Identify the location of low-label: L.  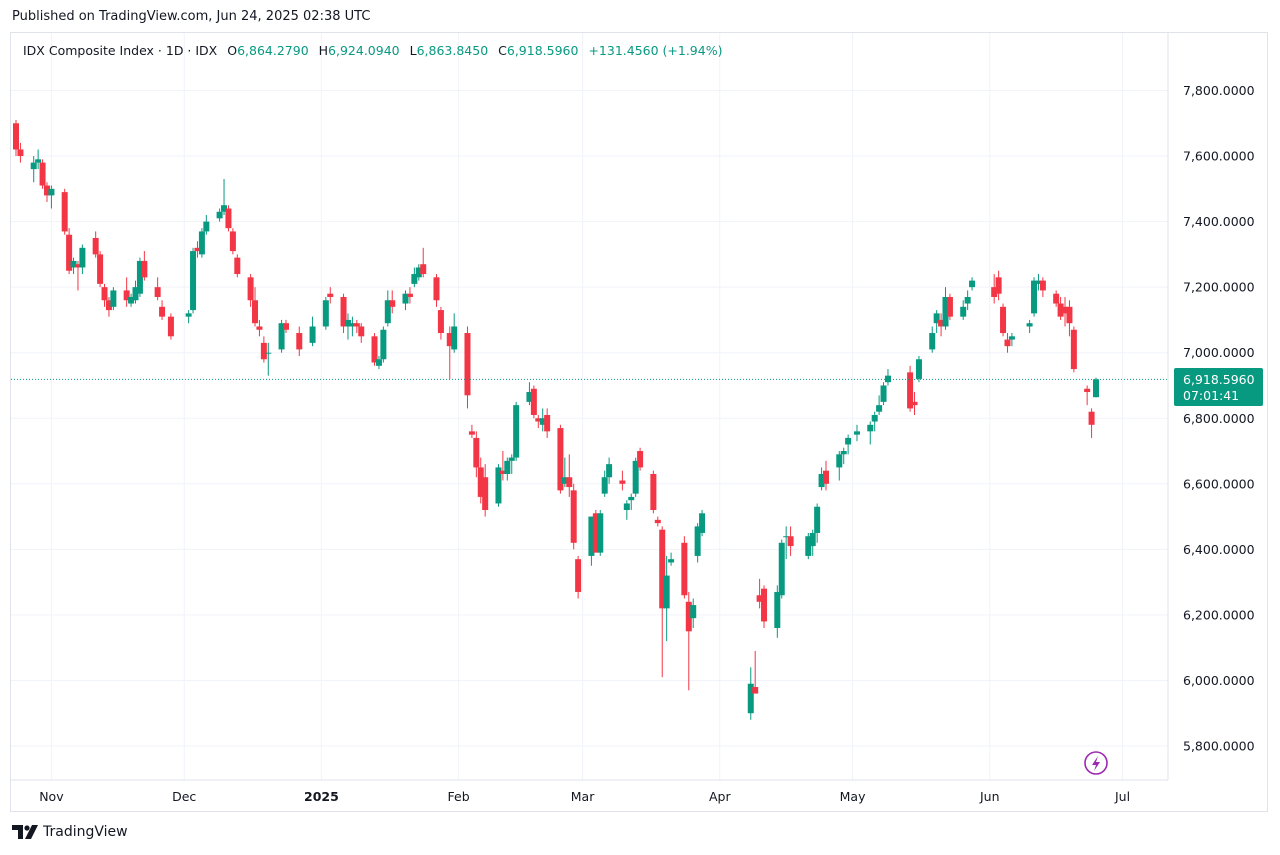
(413, 50).